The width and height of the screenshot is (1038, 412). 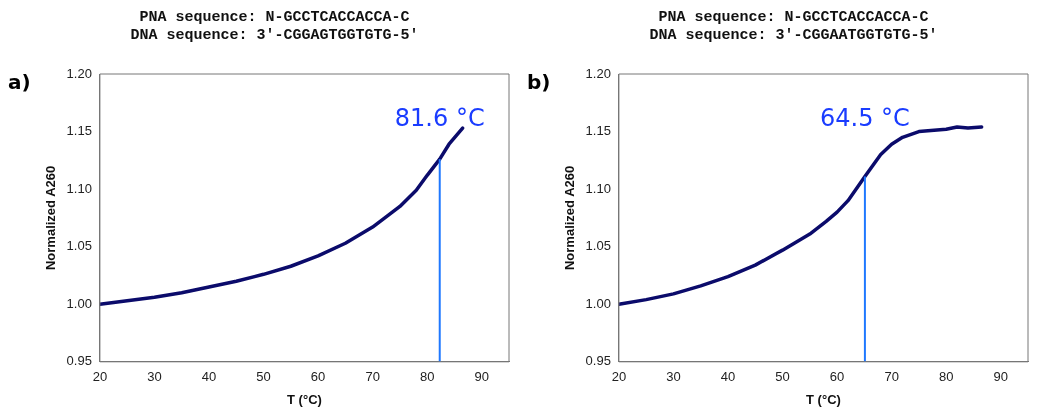 I want to click on ref-line-label: 64.5 °C, so click(x=864, y=117).